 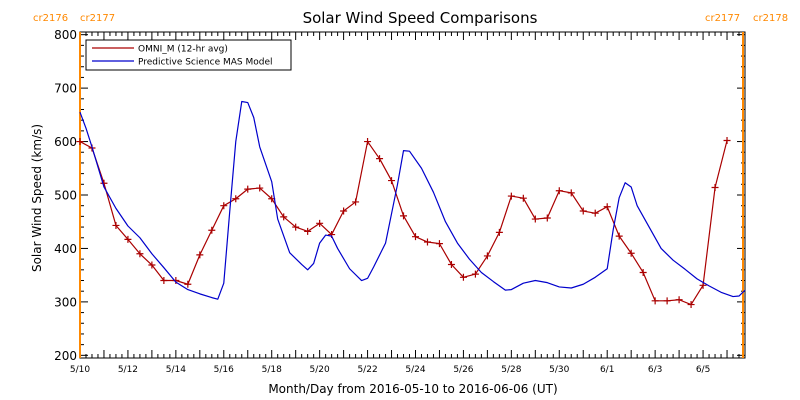 What do you see at coordinates (65, 356) in the screenshot?
I see `y-tick-label: 200` at bounding box center [65, 356].